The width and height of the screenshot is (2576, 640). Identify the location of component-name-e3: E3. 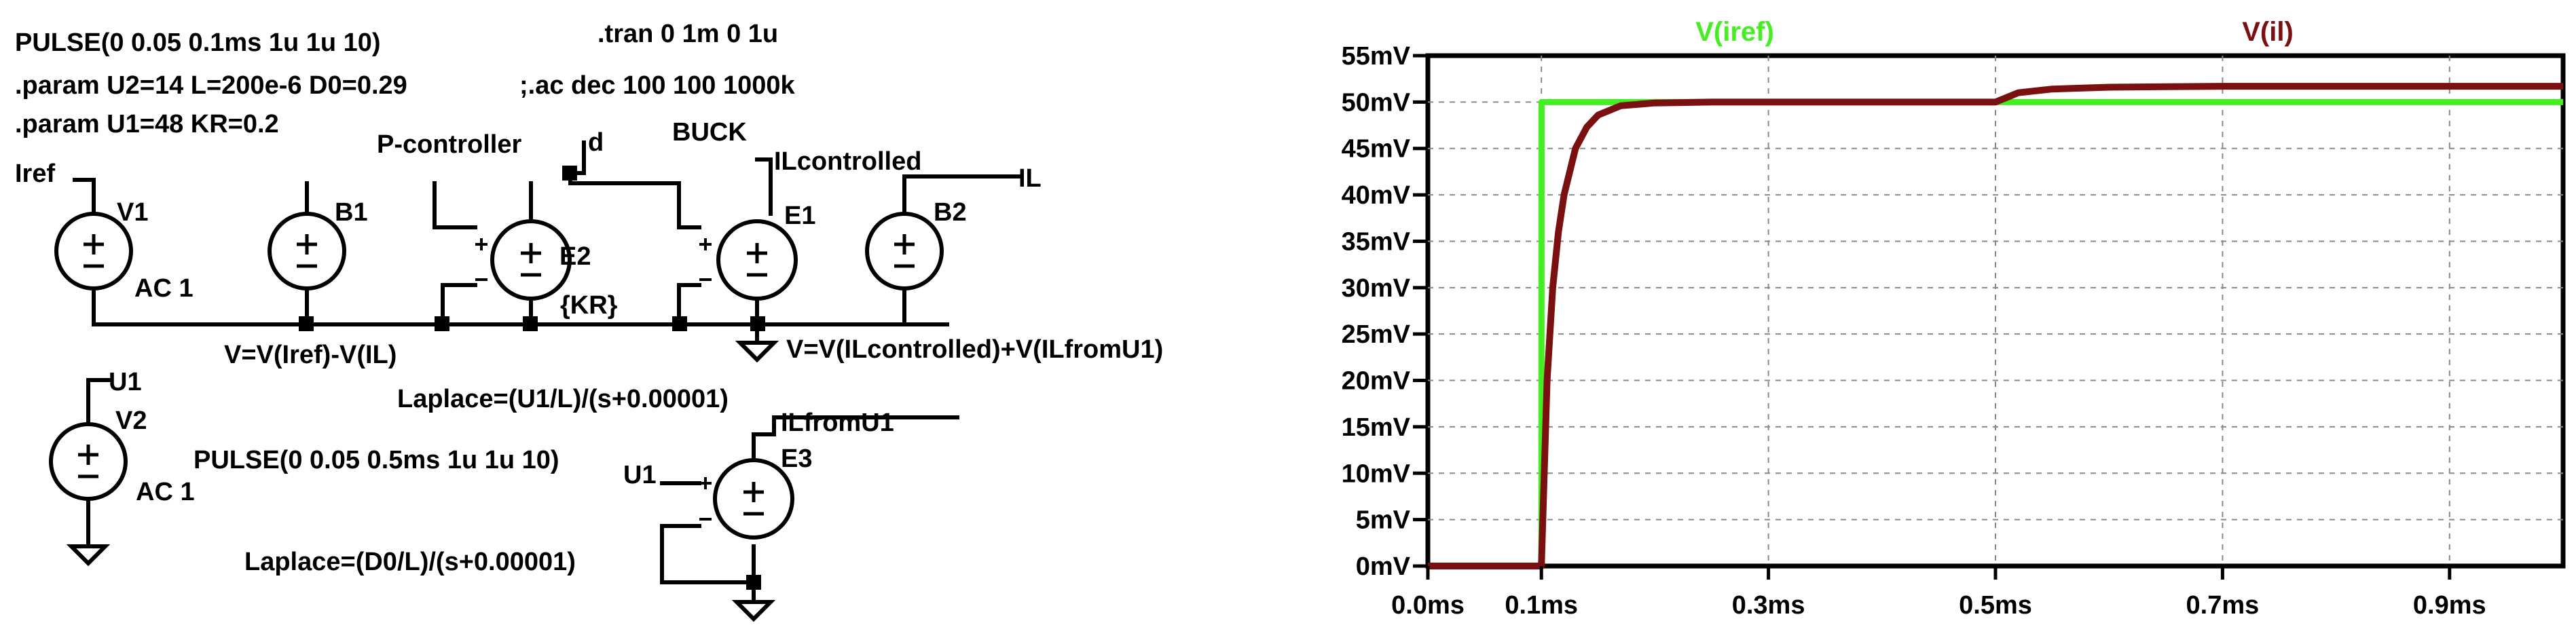
(796, 459).